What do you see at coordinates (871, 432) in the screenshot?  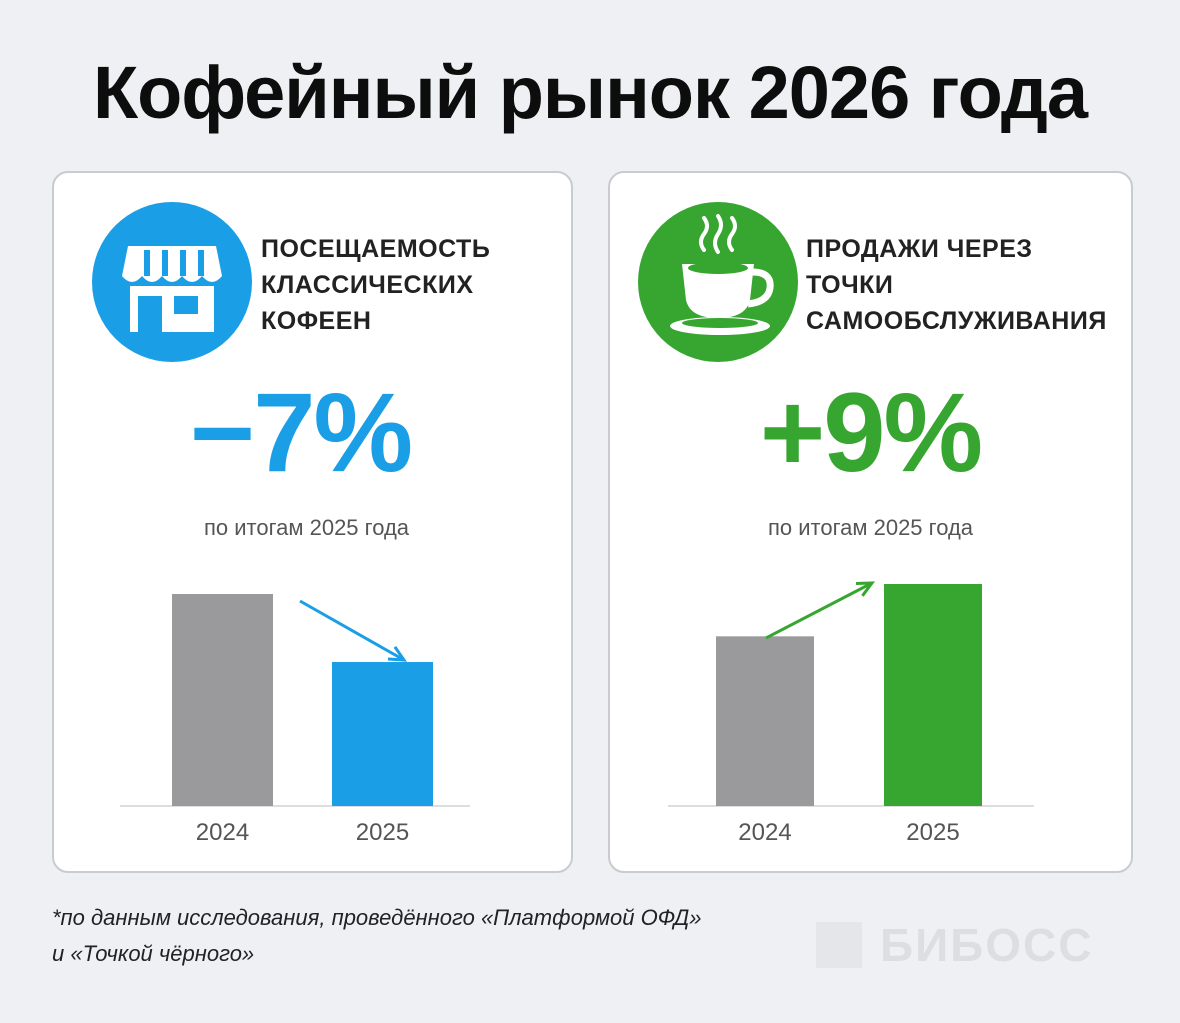 I see `change-value: +9%` at bounding box center [871, 432].